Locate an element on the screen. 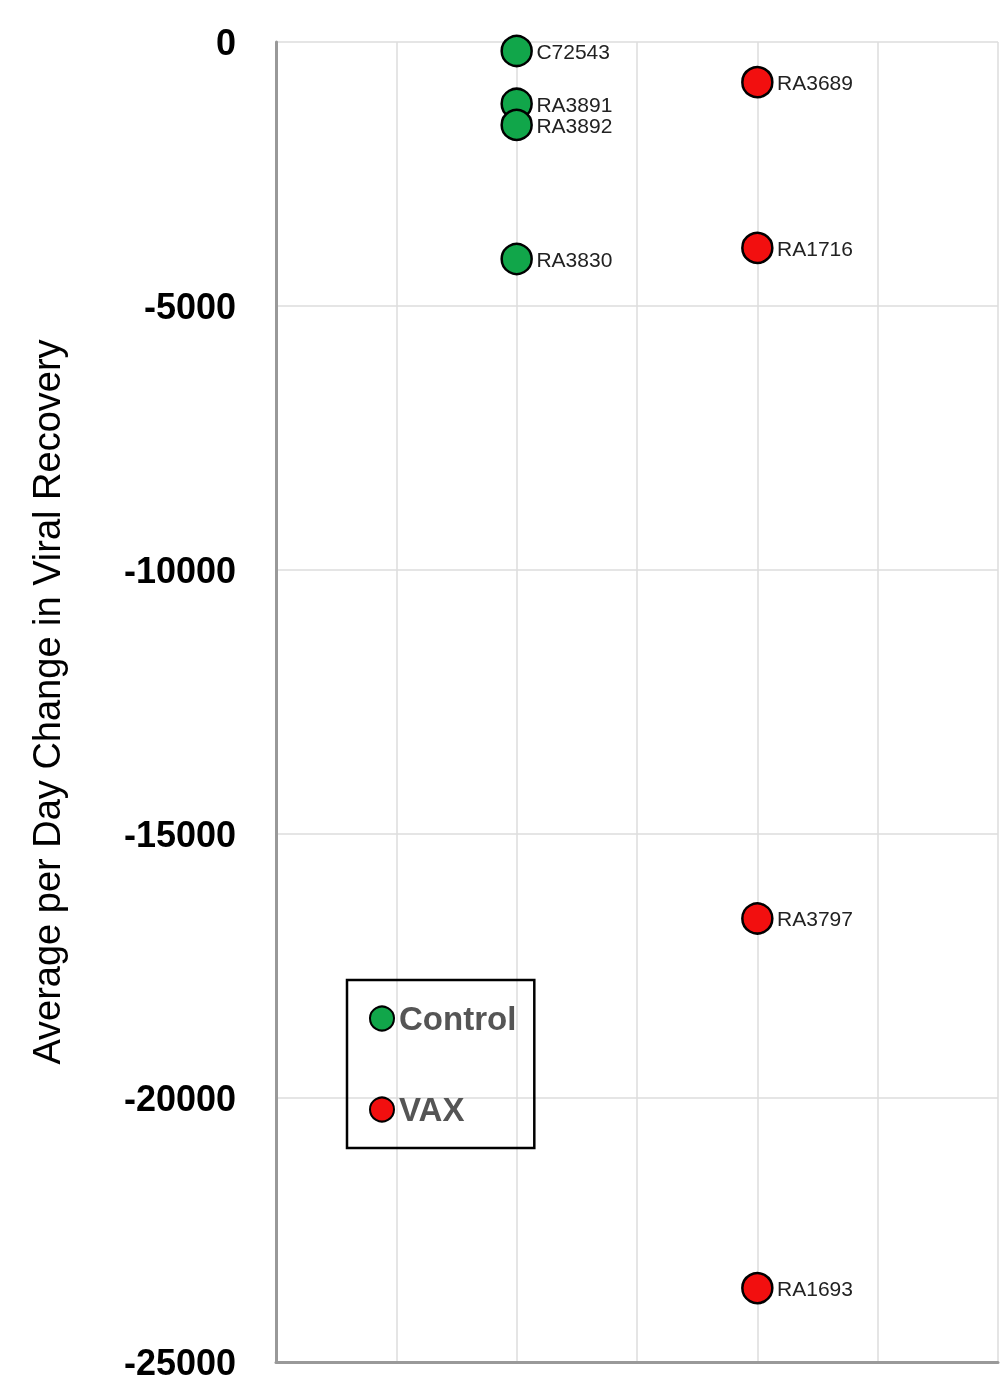 The width and height of the screenshot is (1003, 1380). y-tick-label: -20000 is located at coordinates (179, 1098).